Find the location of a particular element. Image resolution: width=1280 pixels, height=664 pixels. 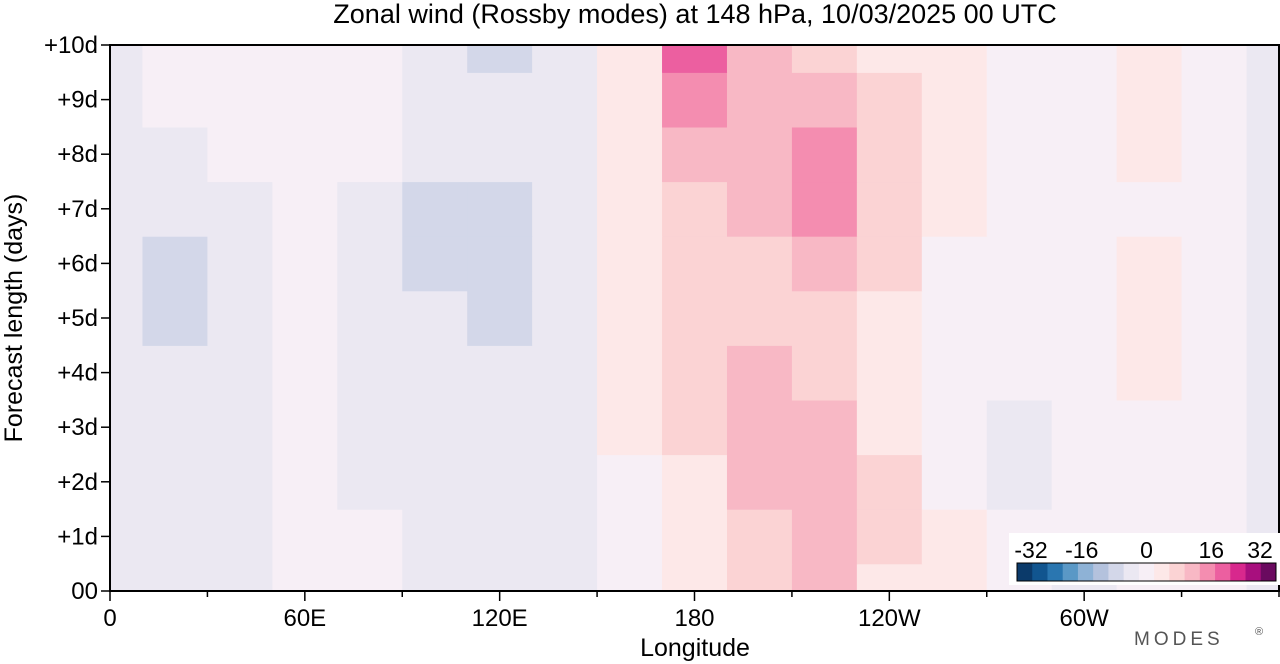

y-tick-label: +8d is located at coordinates (77, 154).